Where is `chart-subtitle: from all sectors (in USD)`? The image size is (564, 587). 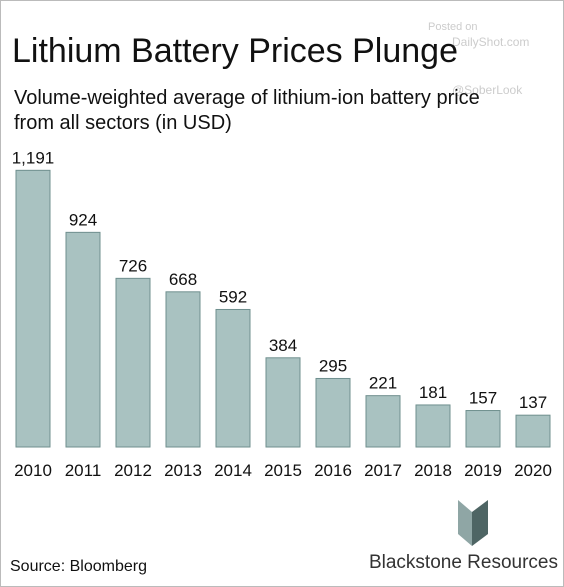 chart-subtitle: from all sectors (in USD) is located at coordinates (123, 123).